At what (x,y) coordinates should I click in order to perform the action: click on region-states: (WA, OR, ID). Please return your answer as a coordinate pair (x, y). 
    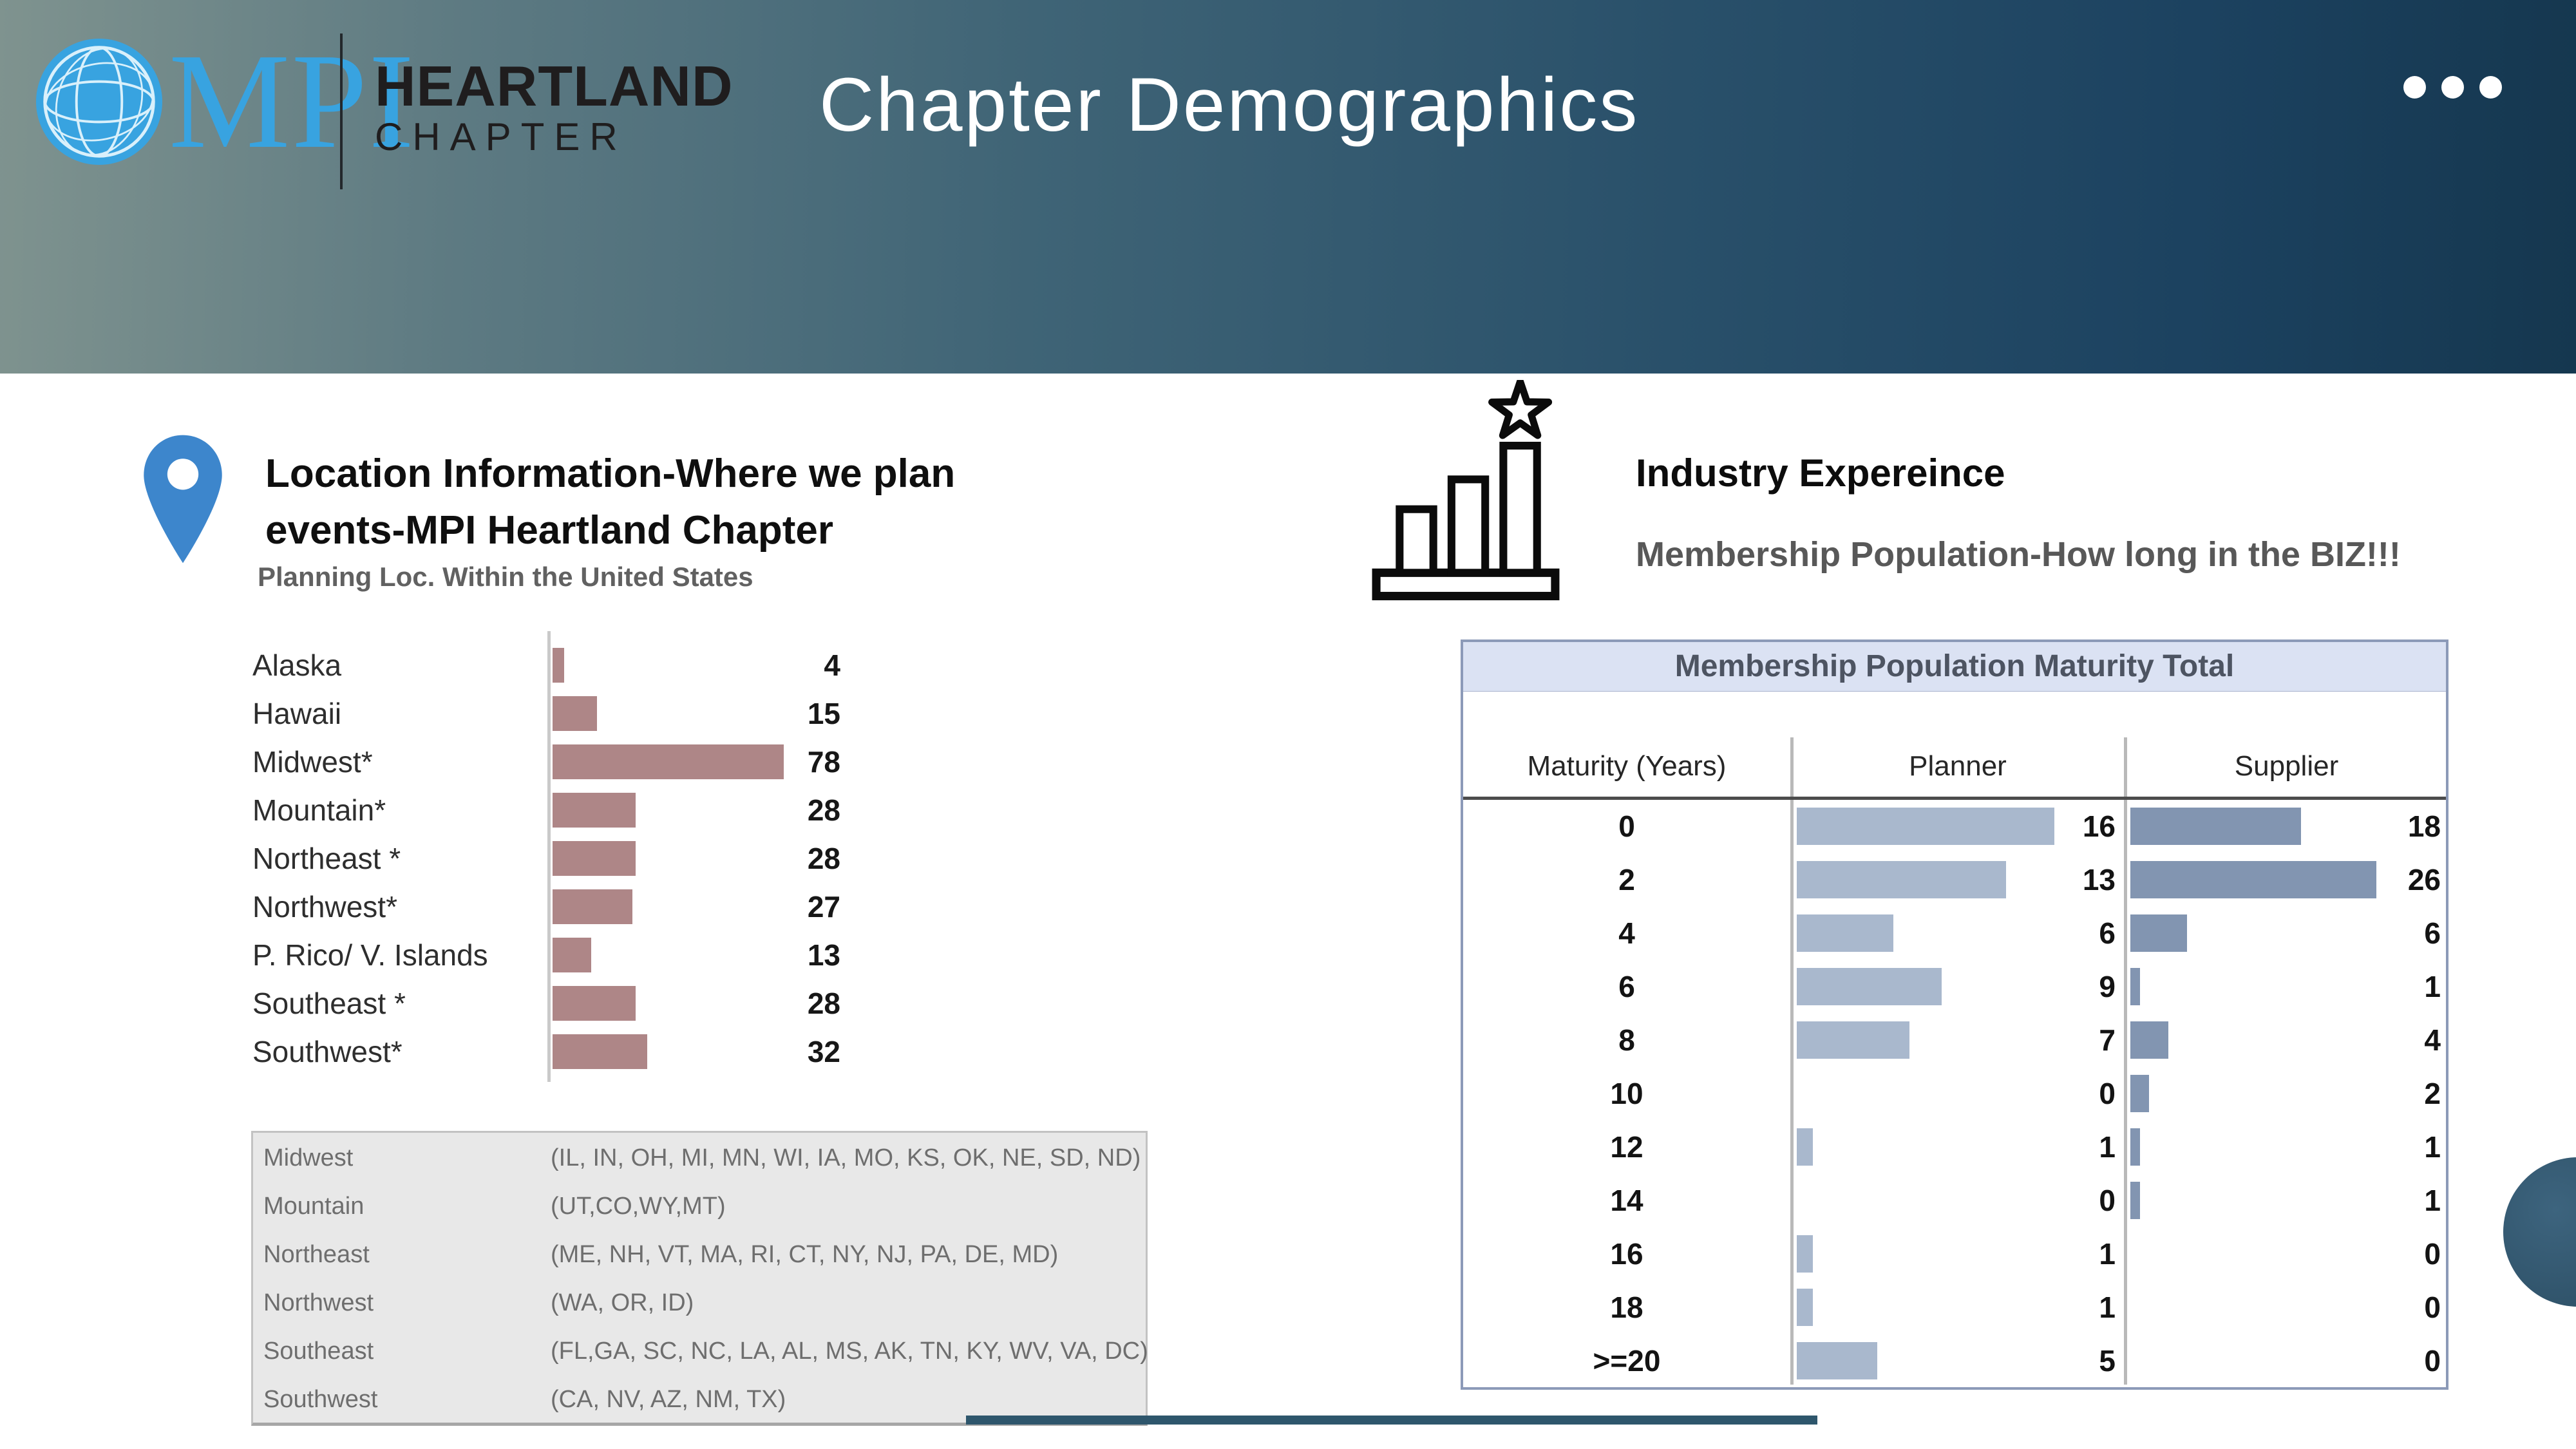
    Looking at the image, I should click on (622, 1302).